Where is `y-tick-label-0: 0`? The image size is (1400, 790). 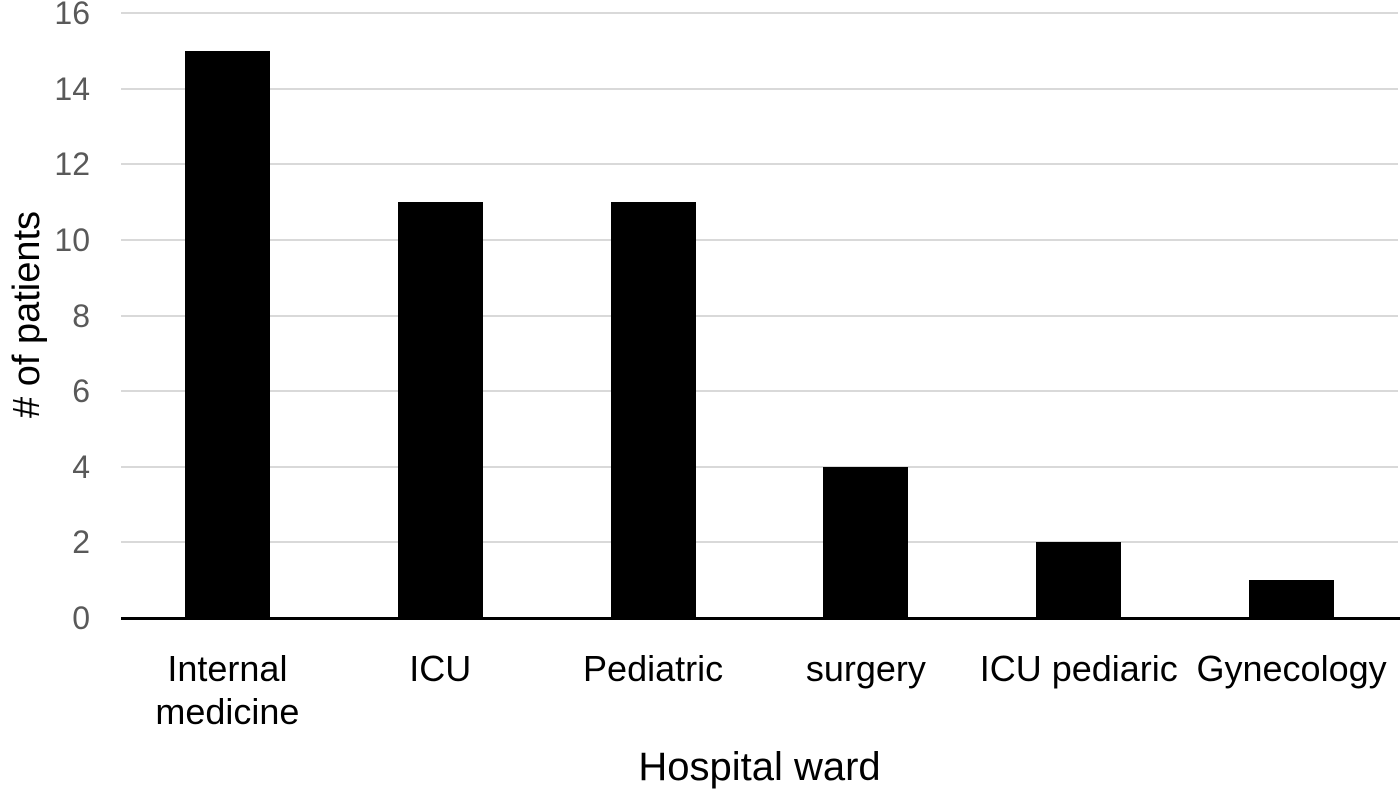
y-tick-label-0: 0 is located at coordinates (81, 618).